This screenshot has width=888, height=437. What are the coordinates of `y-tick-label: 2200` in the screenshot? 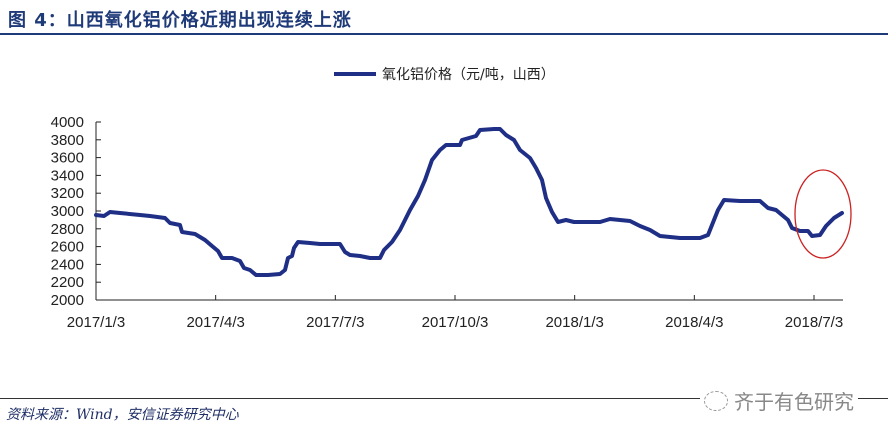 It's located at (67, 282).